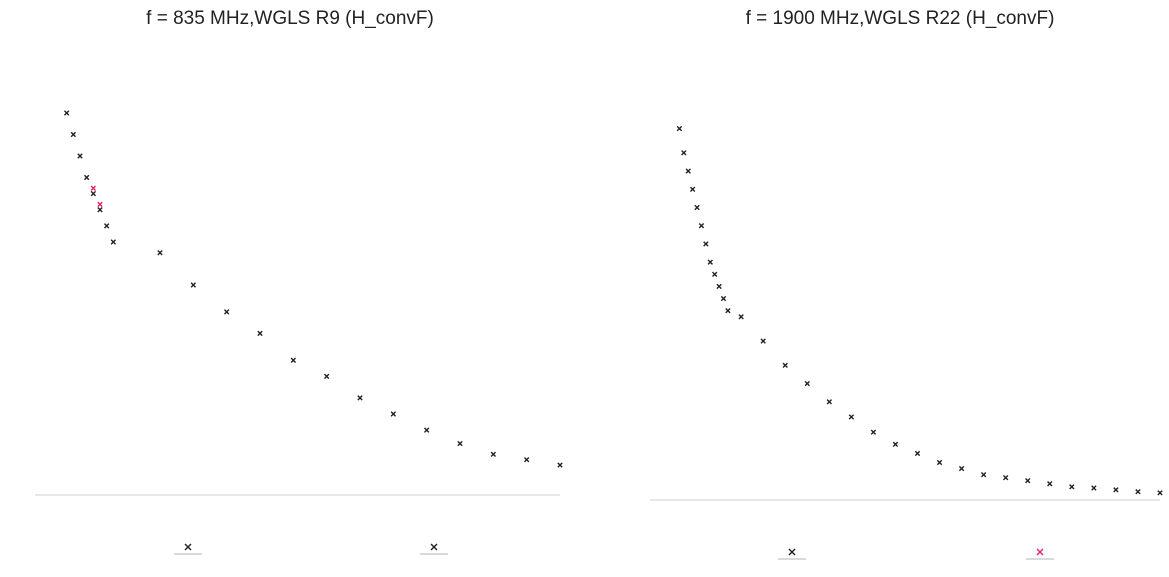  What do you see at coordinates (900, 18) in the screenshot?
I see `chart-title-right: f = 1900 MHz,WGLS R22 (H_convF)` at bounding box center [900, 18].